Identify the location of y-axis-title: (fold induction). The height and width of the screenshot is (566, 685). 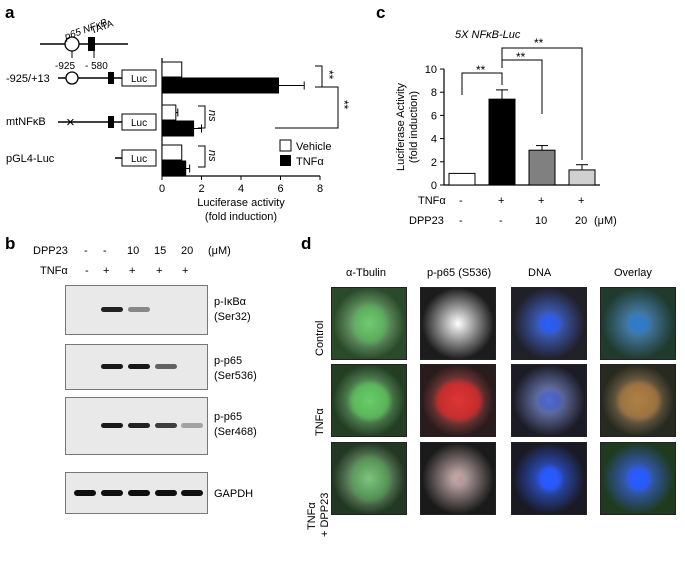
(414, 127).